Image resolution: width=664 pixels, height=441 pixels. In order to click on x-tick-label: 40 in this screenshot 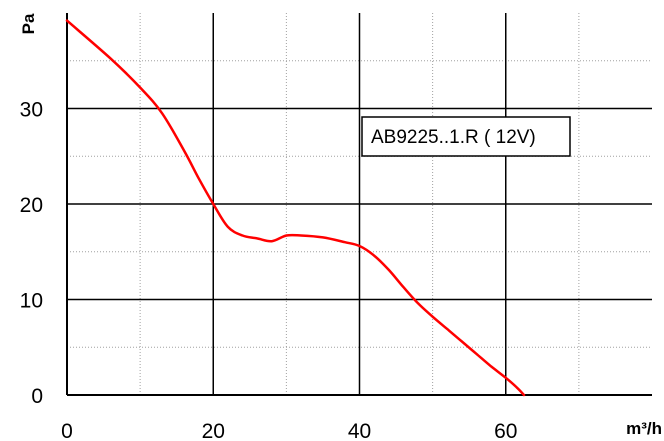, I will do `click(359, 430)`.